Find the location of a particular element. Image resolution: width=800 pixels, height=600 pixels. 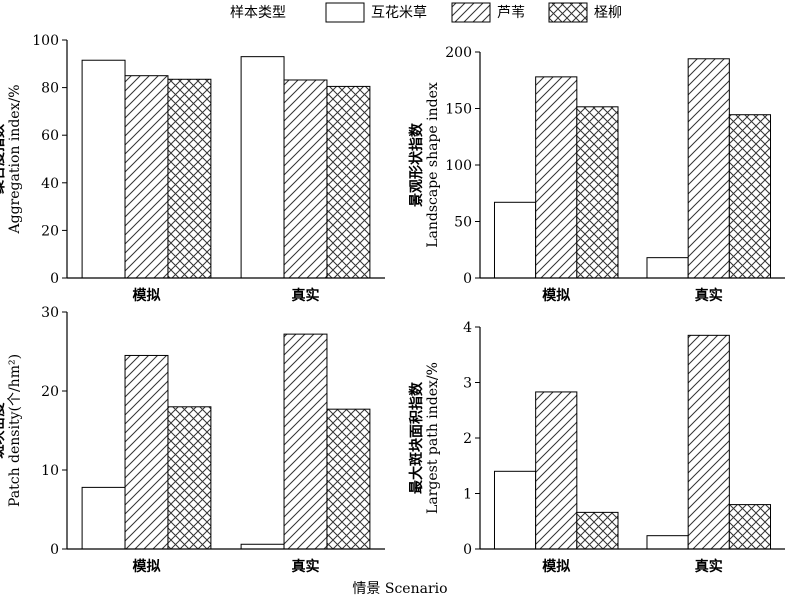

legend-item-blank: 互花米草 is located at coordinates (376, 12).